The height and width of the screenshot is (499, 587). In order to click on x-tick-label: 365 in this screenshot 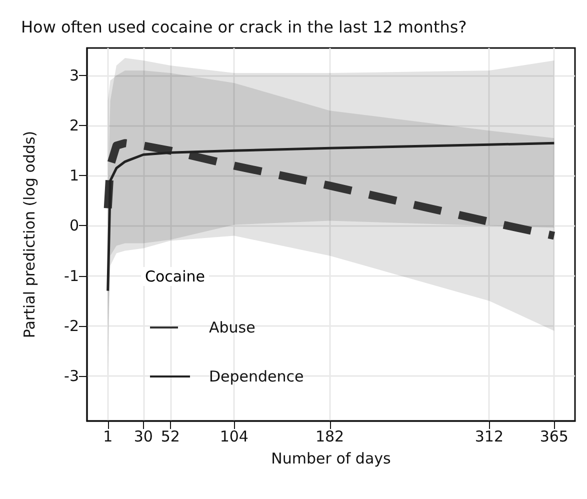, I will do `click(554, 437)`.